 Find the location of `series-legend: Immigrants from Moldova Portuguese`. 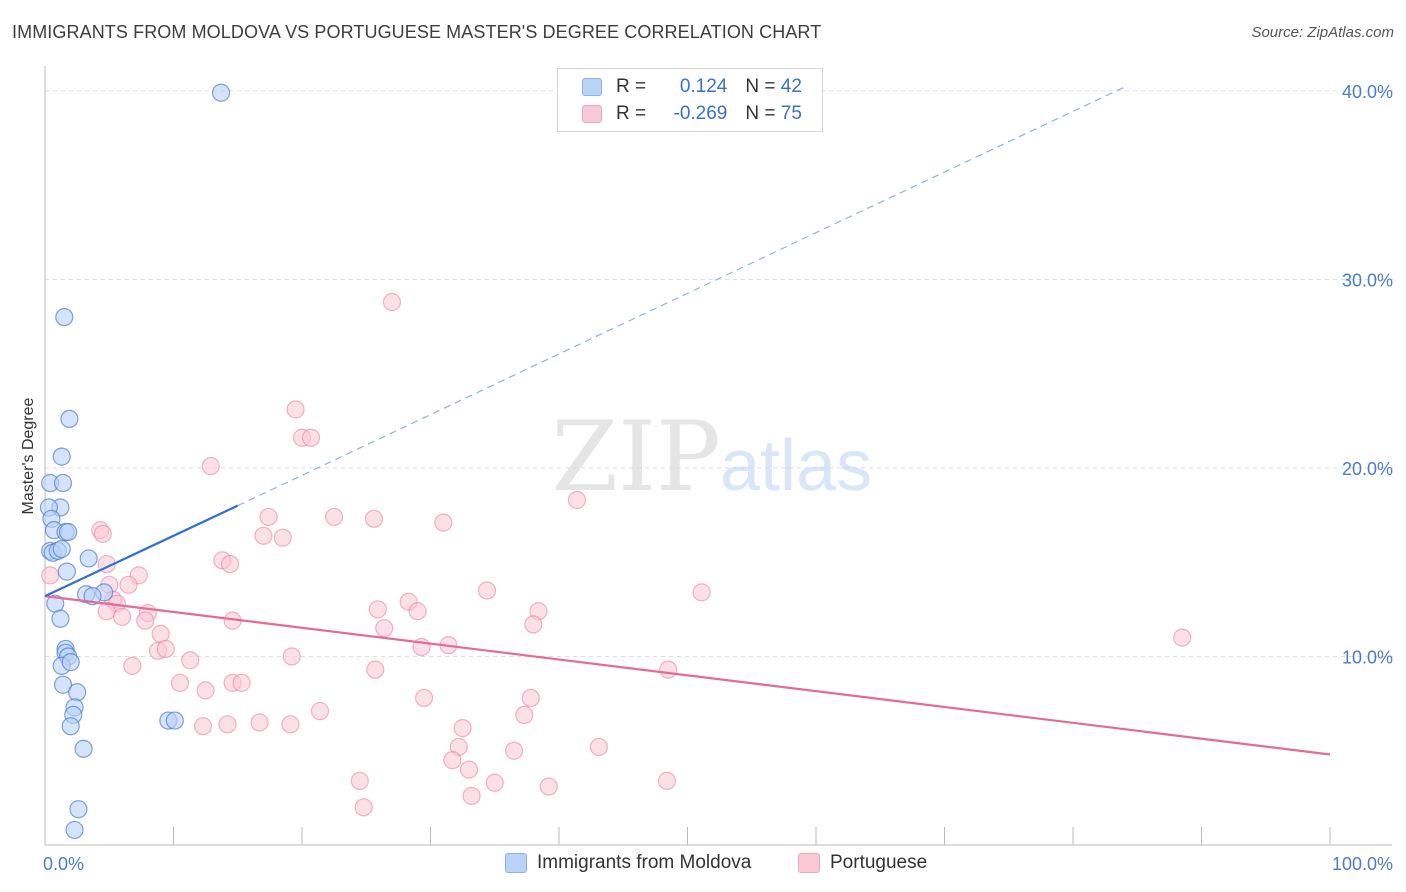

series-legend: Immigrants from Moldova Portuguese is located at coordinates (703, 865).